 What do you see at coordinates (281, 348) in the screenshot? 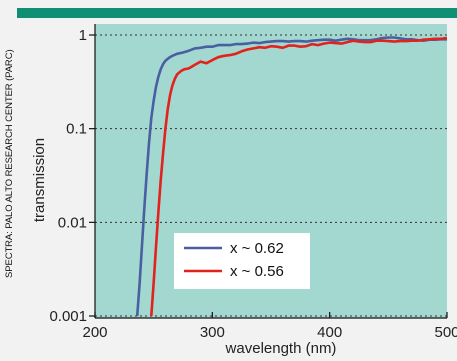
I see `x-axis-title: wavelength (nm)` at bounding box center [281, 348].